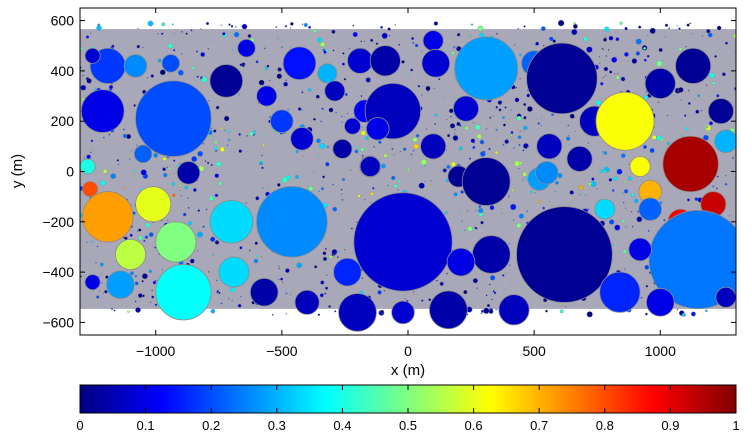 Image resolution: width=752 pixels, height=437 pixels. I want to click on x-axis-title: x (m), so click(408, 370).